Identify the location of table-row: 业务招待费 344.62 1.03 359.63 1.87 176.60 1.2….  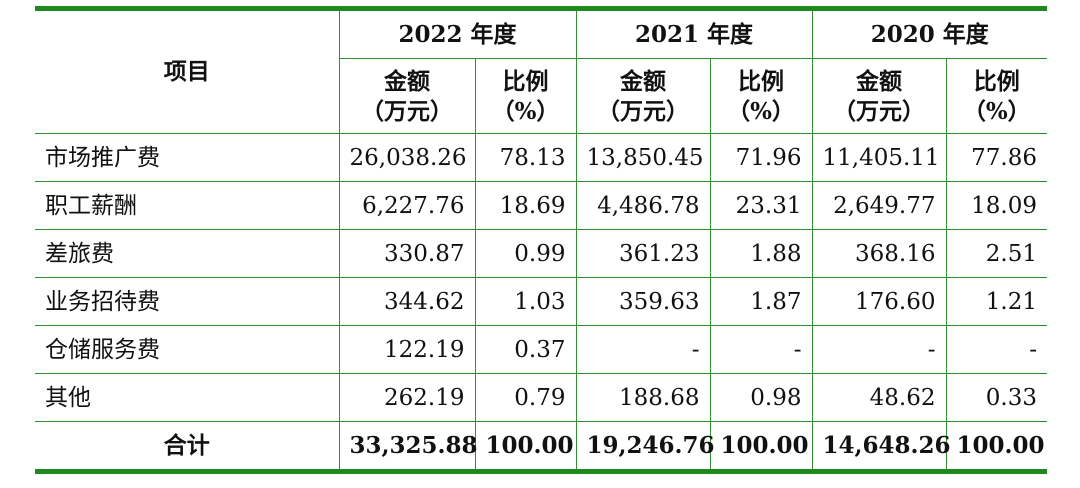
(541, 301).